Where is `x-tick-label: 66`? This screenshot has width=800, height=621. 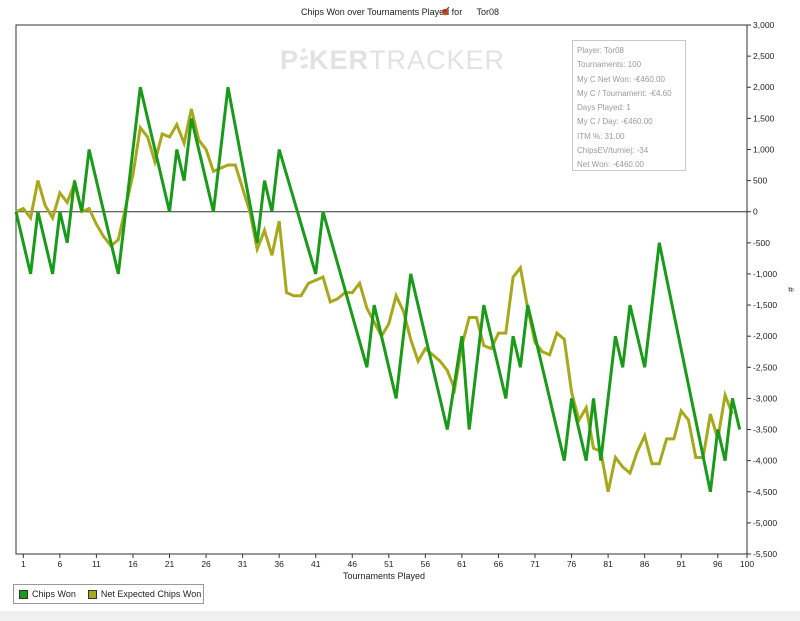
x-tick-label: 66 is located at coordinates (499, 564).